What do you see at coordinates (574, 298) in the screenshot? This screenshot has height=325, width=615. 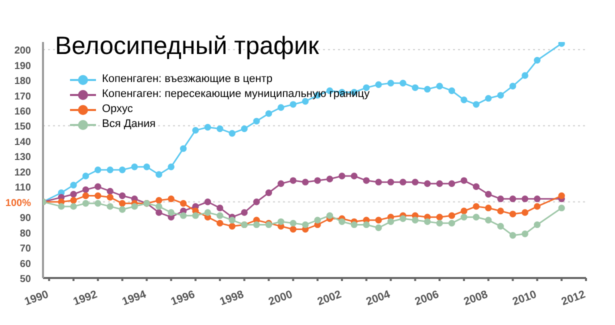 I see `x-tick-label: 2012` at bounding box center [574, 298].